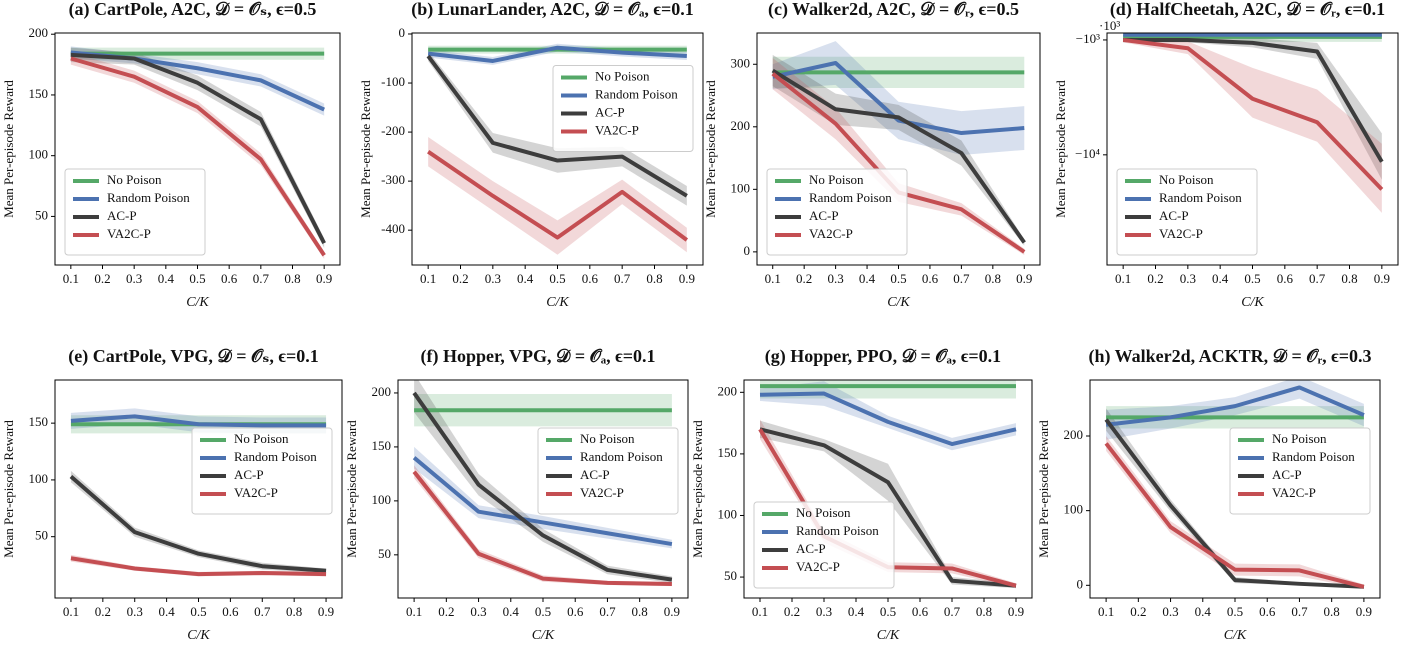  I want to click on y-offset-text: ·10³, so click(1109, 25).